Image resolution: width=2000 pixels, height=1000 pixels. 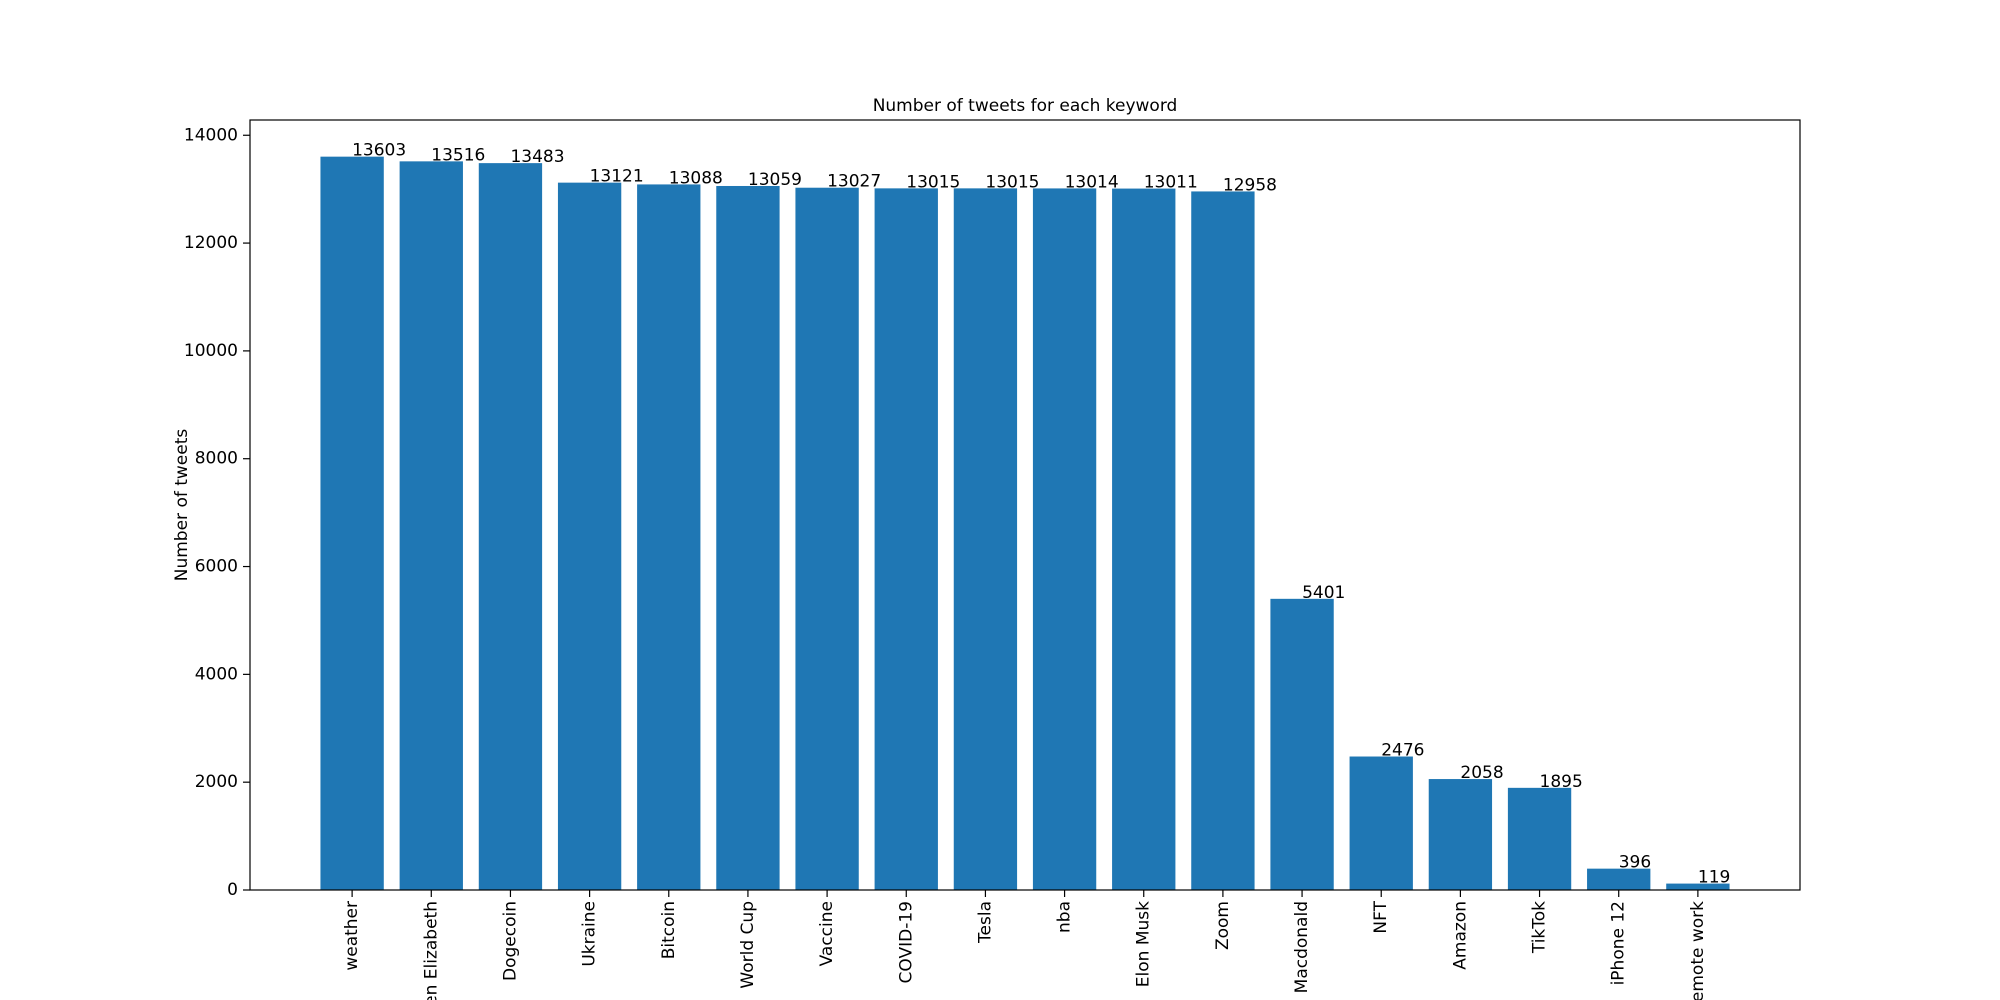 What do you see at coordinates (1065, 917) in the screenshot?
I see `x-tick-label: nba` at bounding box center [1065, 917].